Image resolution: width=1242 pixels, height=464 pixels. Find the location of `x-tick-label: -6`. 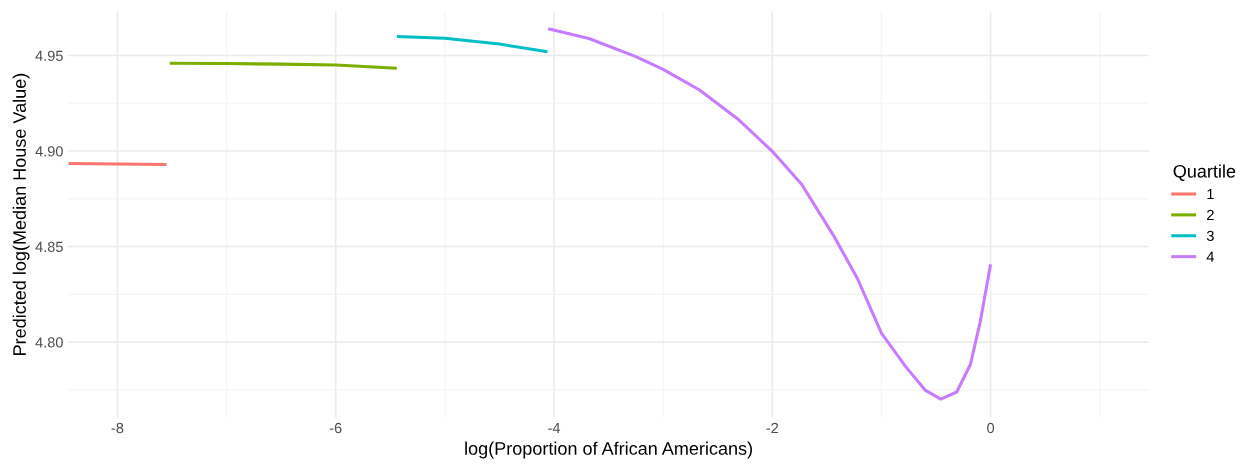

x-tick-label: -6 is located at coordinates (335, 428).